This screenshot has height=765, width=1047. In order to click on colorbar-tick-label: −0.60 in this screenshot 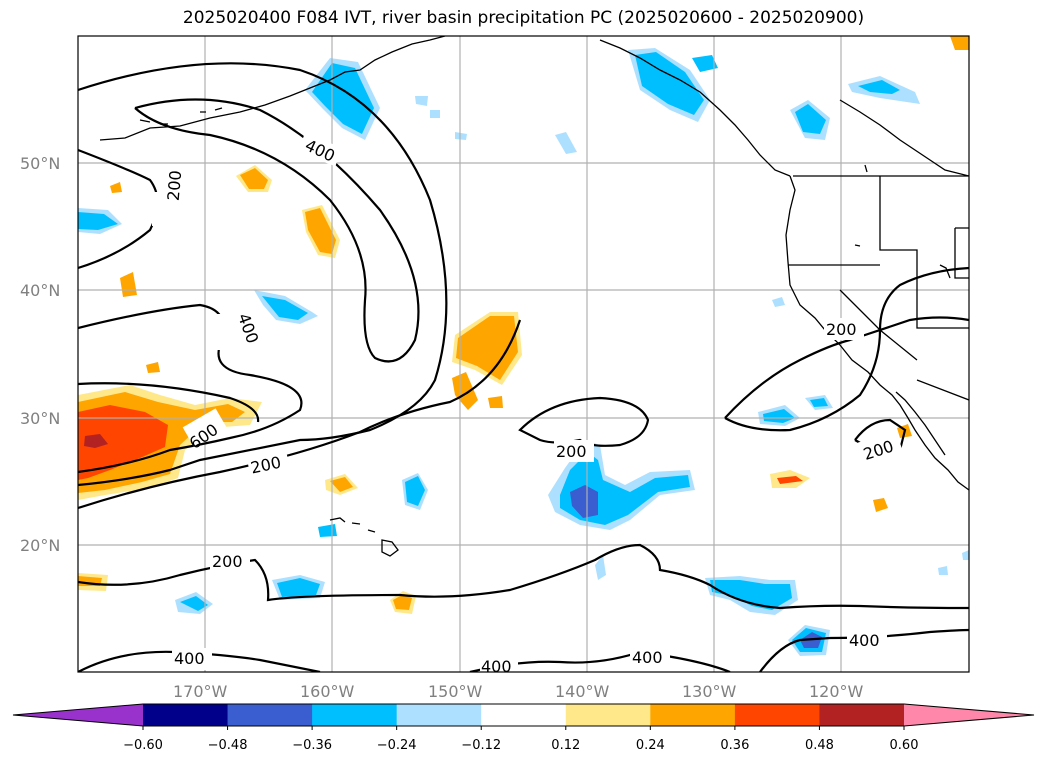, I will do `click(143, 745)`.